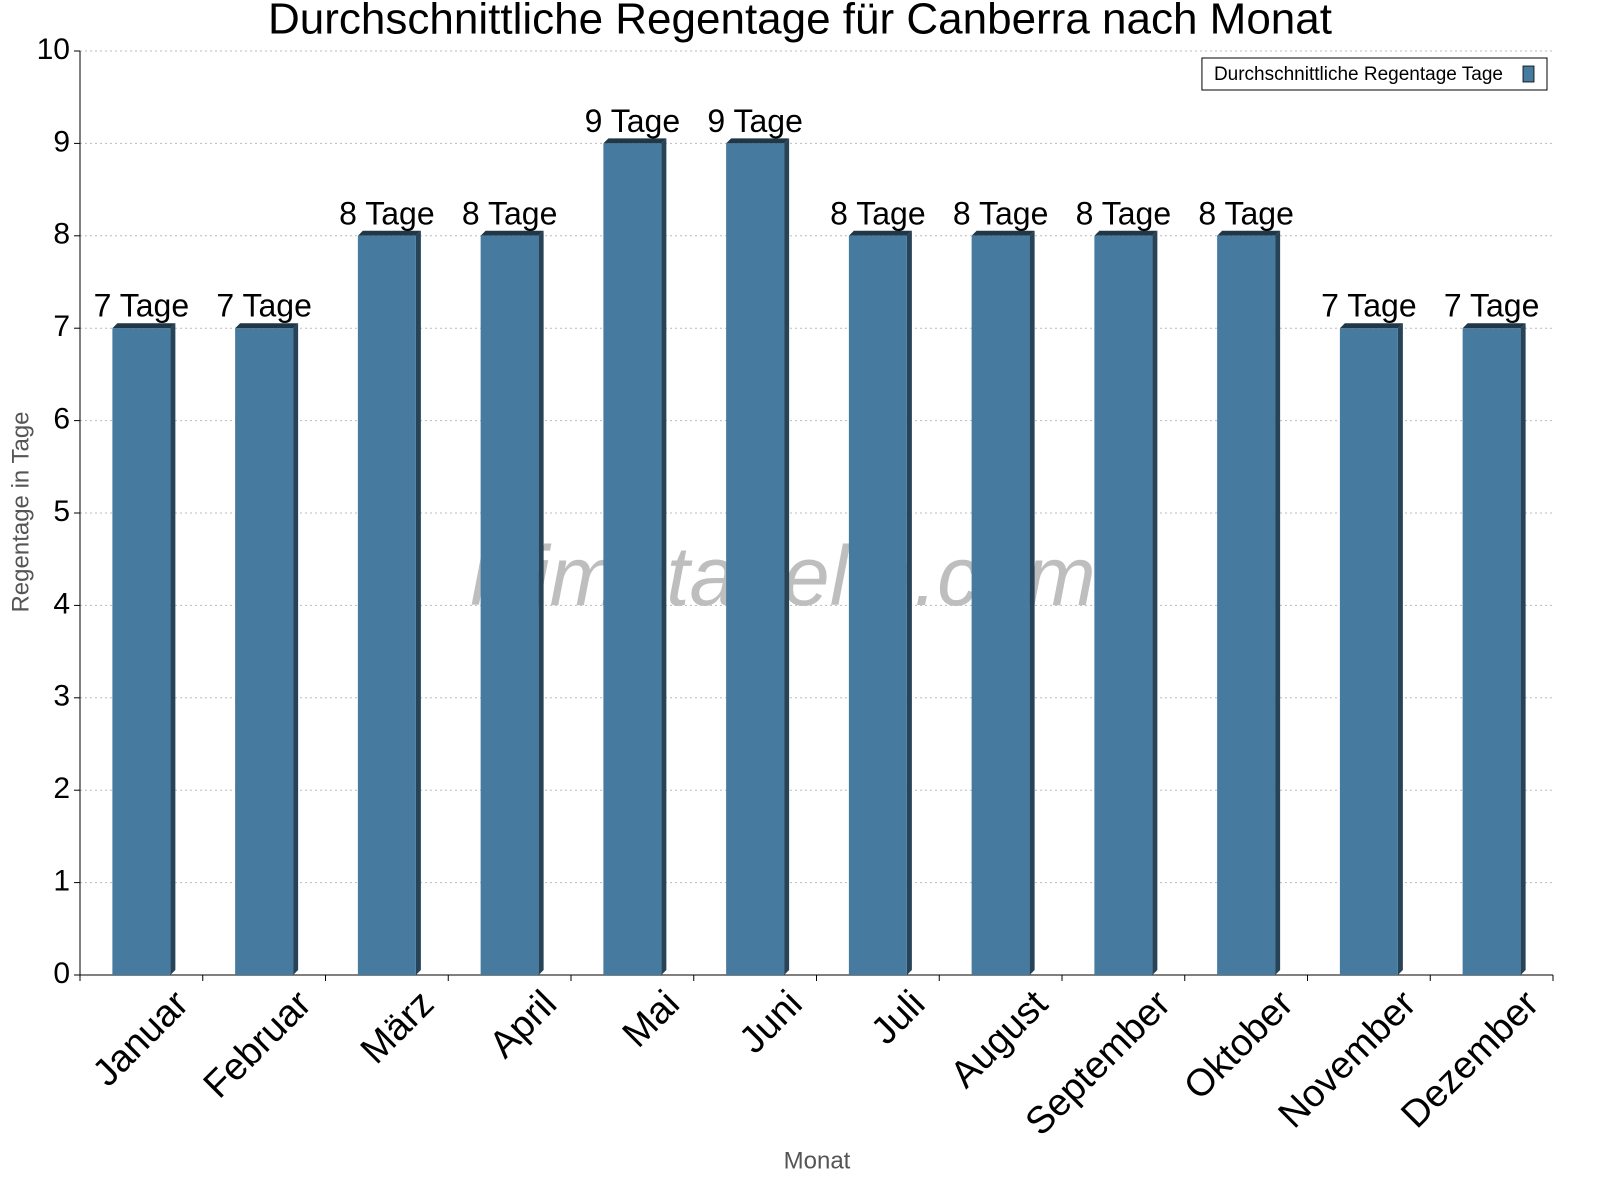  Describe the element at coordinates (61, 326) in the screenshot. I see `y-tick-label: 7` at that location.